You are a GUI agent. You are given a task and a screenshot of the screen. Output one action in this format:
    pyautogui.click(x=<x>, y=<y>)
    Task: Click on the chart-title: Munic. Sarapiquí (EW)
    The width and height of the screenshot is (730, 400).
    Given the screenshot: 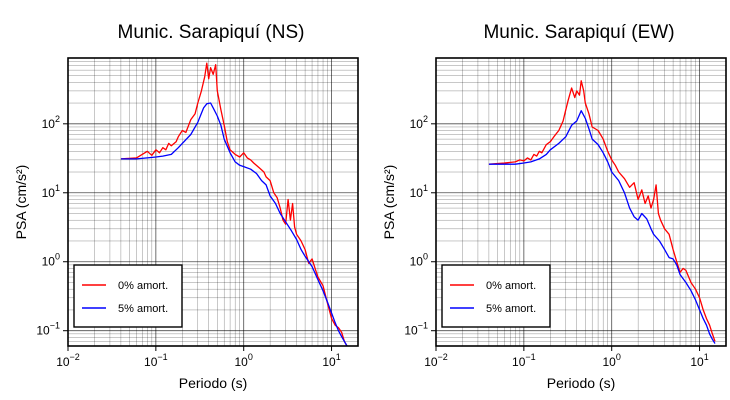 What is the action you would take?
    pyautogui.click(x=578, y=32)
    